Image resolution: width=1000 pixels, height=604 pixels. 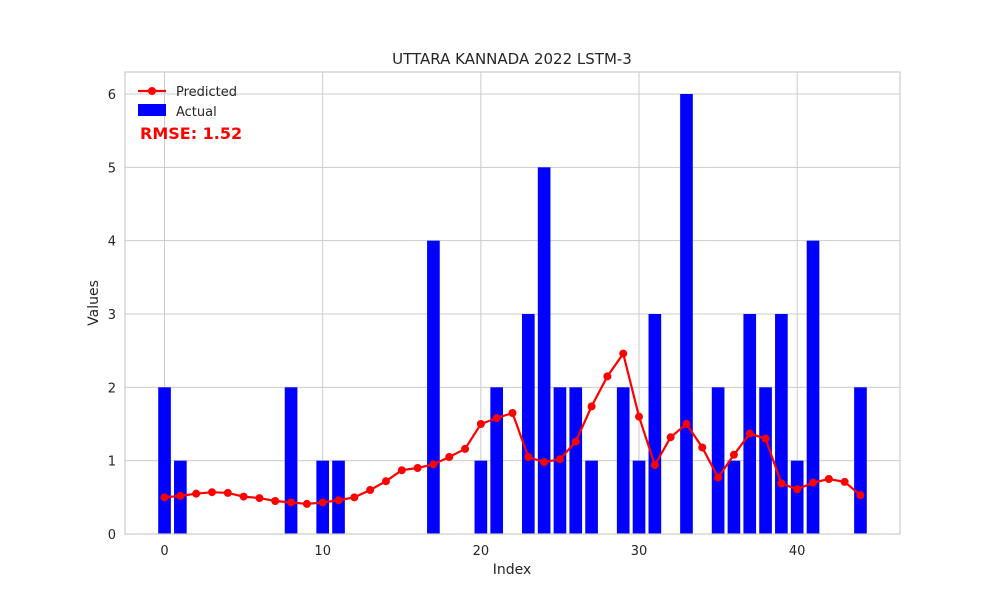 I want to click on x-tick-label: 20, so click(x=481, y=551).